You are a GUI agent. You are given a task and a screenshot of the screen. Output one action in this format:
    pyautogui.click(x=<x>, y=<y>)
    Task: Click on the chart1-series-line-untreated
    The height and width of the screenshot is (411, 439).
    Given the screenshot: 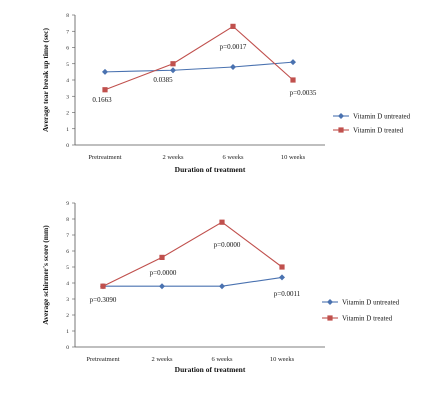 What is the action you would take?
    pyautogui.click(x=199, y=67)
    